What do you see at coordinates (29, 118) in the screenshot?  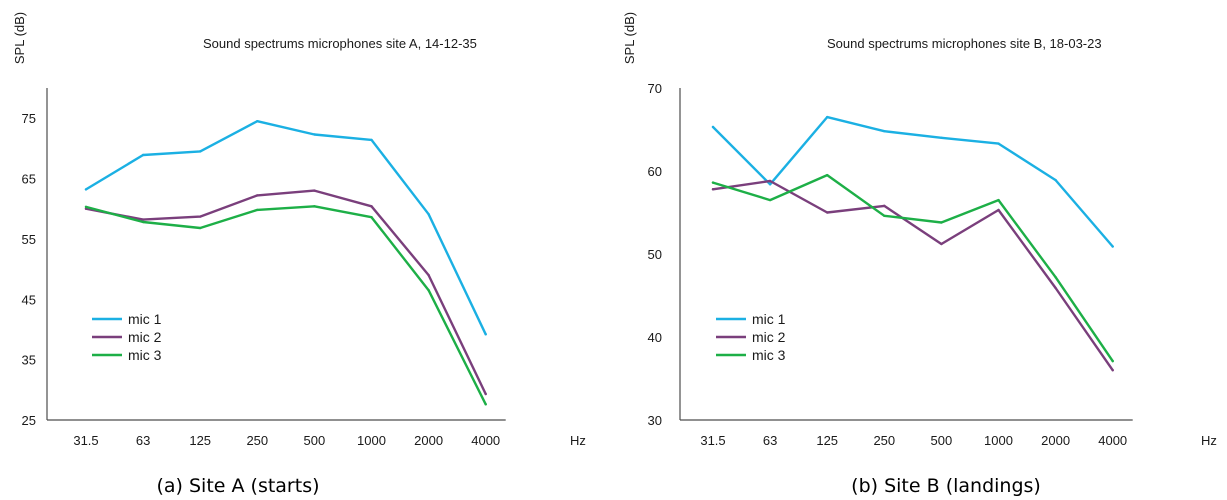 I see `y-tick-label: 75` at bounding box center [29, 118].